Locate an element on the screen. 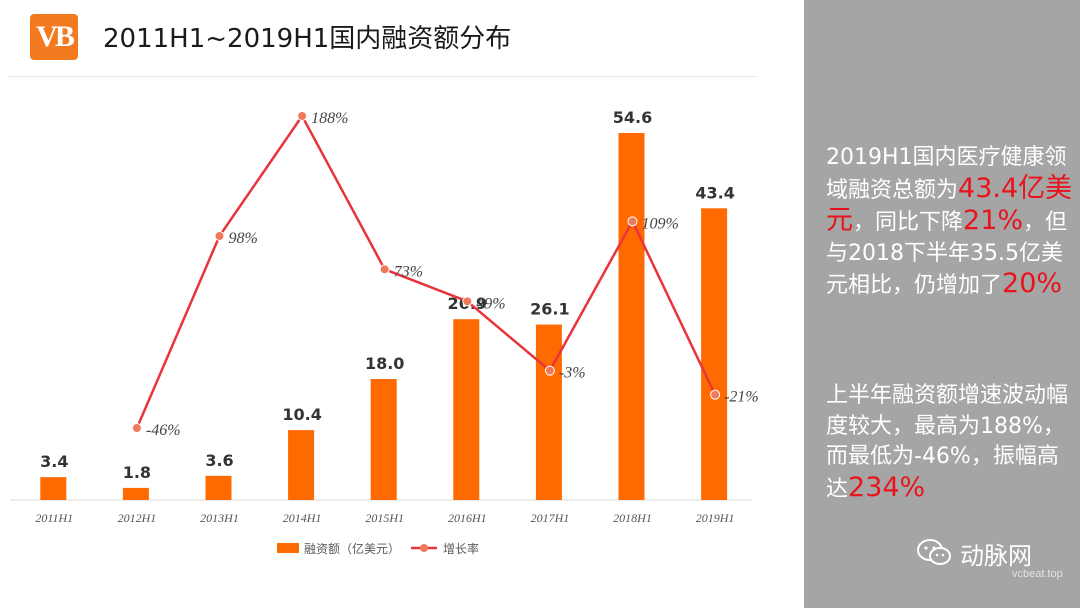 The width and height of the screenshot is (1080, 608). growth-label: 188% is located at coordinates (329, 118).